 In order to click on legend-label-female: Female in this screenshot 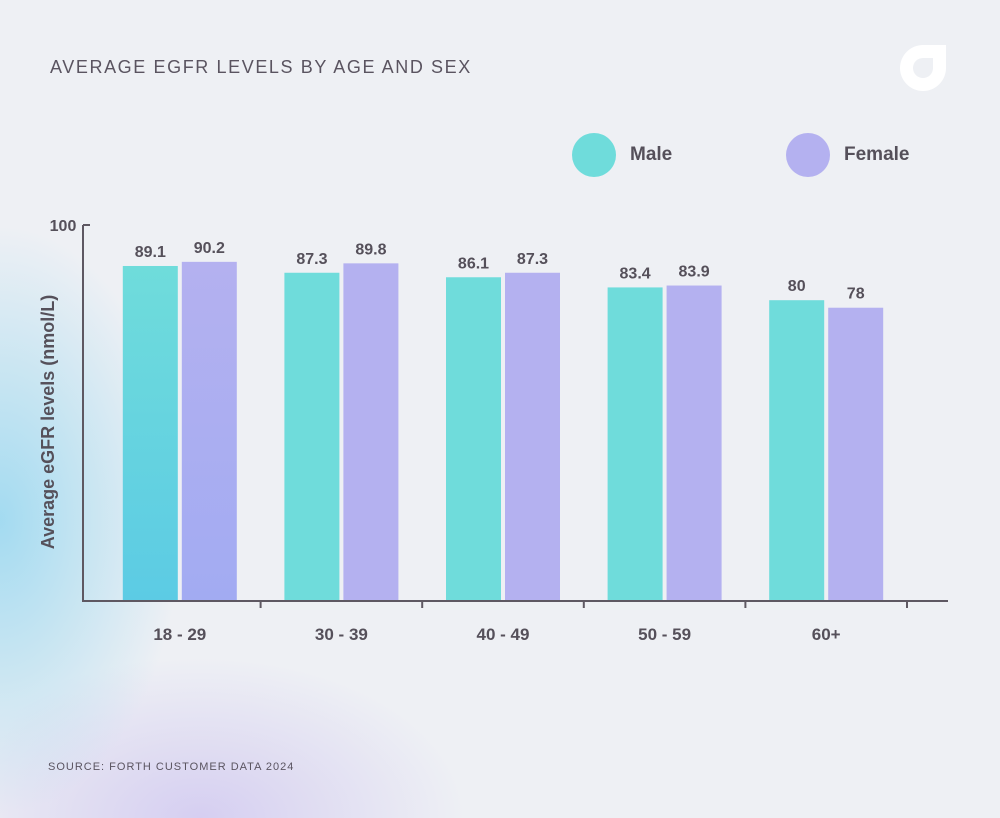, I will do `click(877, 154)`.